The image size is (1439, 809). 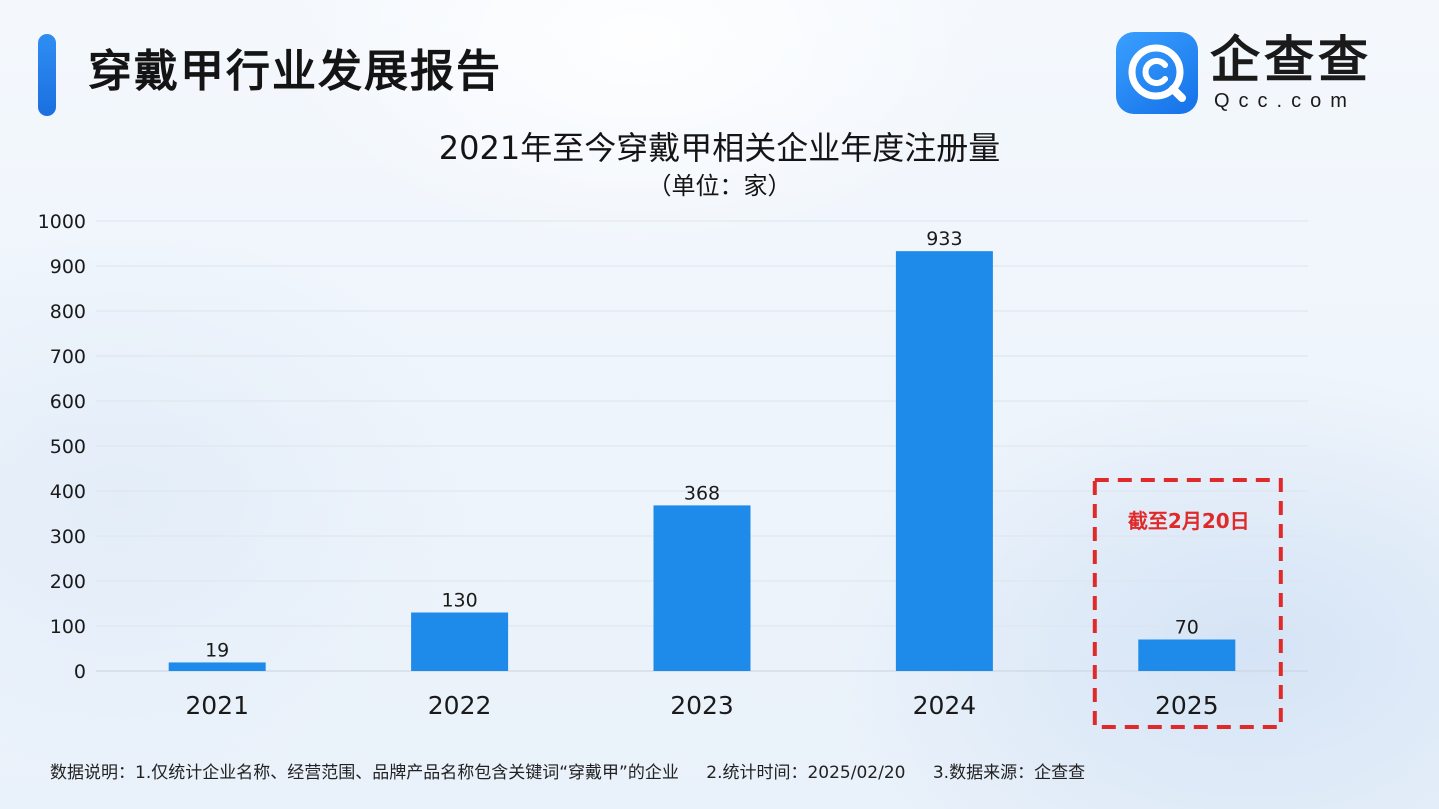 What do you see at coordinates (459, 601) in the screenshot?
I see `data-label-2022: 130` at bounding box center [459, 601].